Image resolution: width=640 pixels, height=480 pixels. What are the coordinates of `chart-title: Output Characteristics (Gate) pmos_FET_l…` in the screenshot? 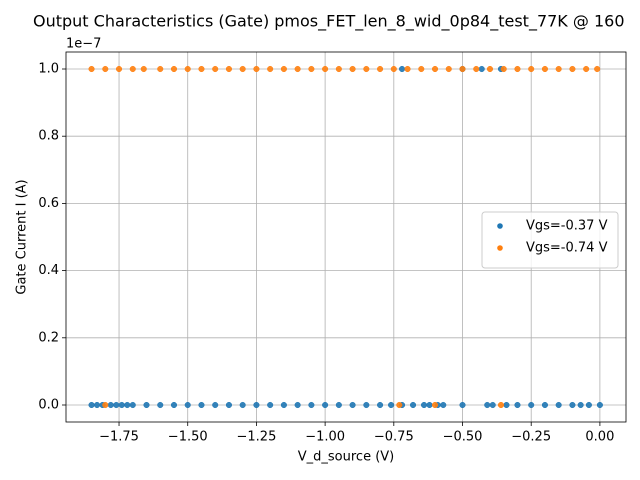 It's located at (329, 22).